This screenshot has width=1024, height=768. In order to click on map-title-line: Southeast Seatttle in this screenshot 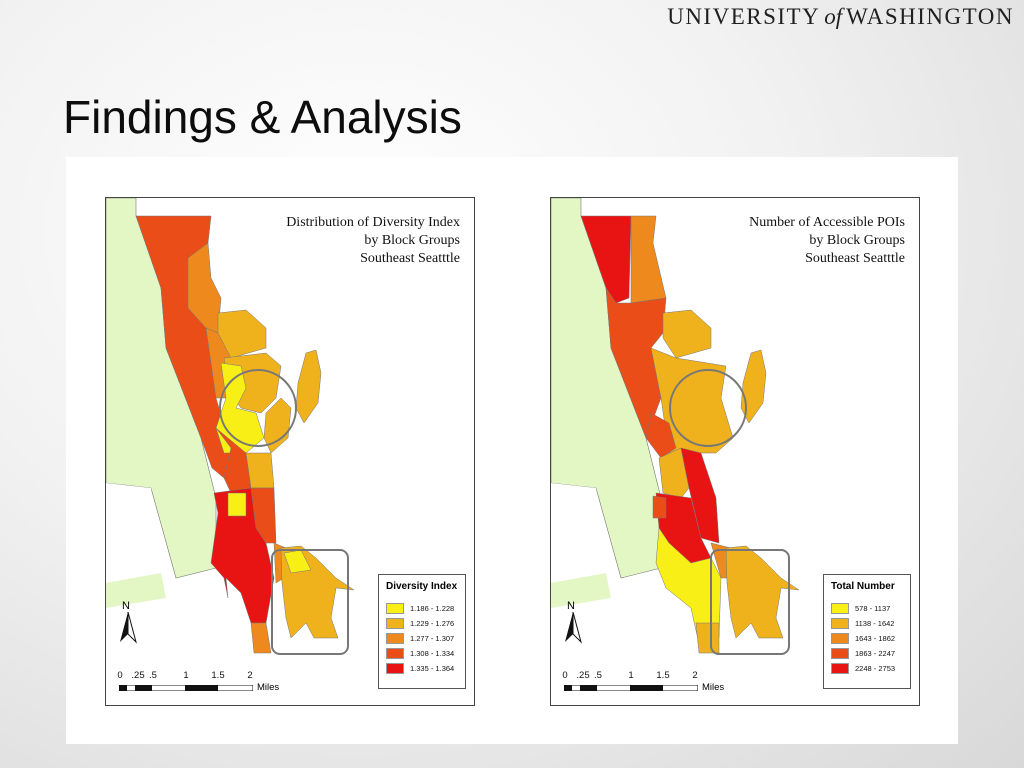, I will do `click(855, 258)`.